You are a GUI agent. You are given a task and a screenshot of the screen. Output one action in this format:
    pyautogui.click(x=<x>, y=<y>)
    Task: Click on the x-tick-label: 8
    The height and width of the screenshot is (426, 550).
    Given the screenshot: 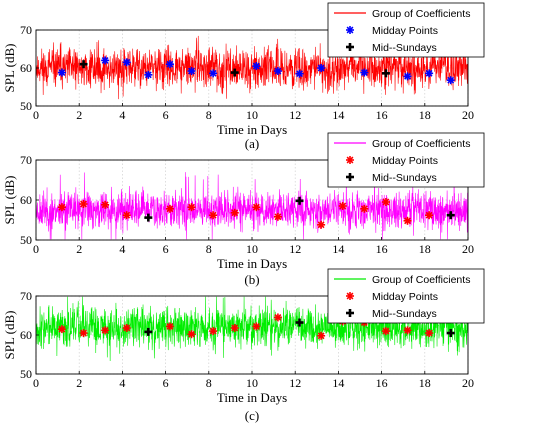 What is the action you would take?
    pyautogui.click(x=209, y=249)
    